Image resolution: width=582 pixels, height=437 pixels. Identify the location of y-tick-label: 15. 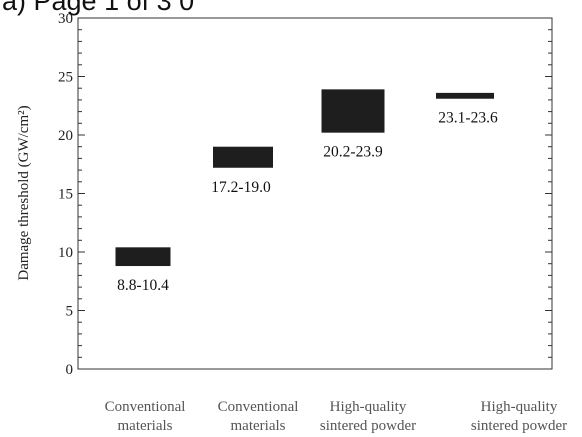
(65, 195).